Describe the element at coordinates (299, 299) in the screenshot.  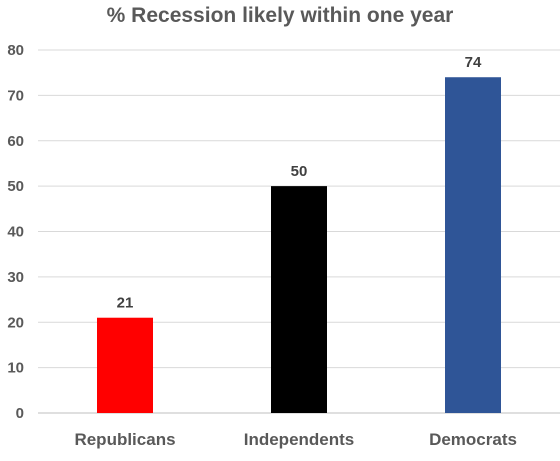
I see `bar-independents` at that location.